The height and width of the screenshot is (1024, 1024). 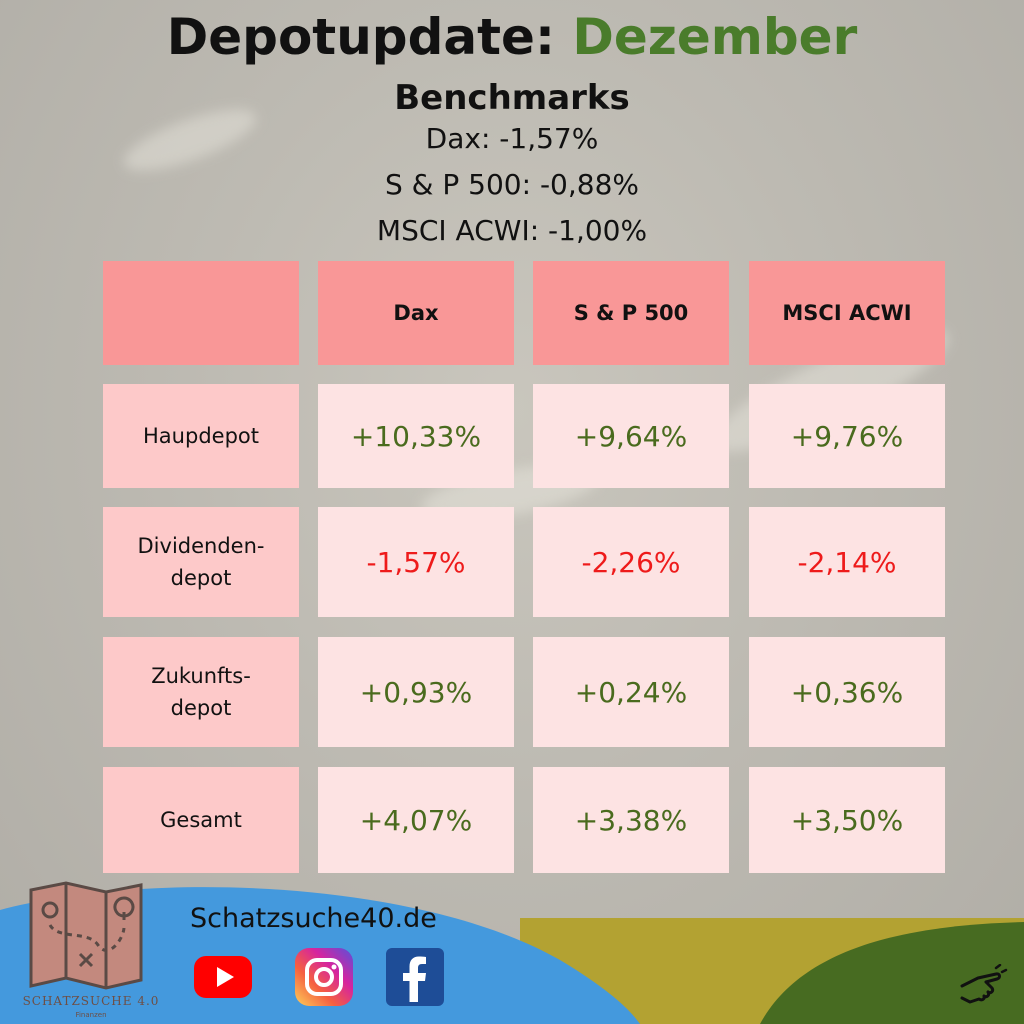 I want to click on benchmark-msci: MSCI ACWI: -1,00%, so click(x=512, y=230).